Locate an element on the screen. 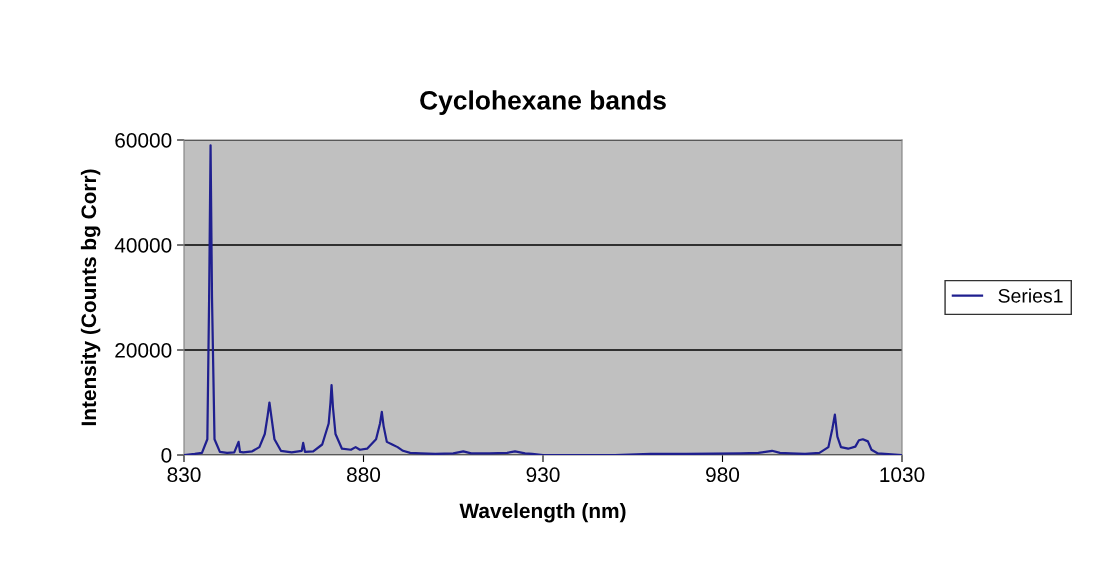 Image resolution: width=1099 pixels, height=583 pixels. chart-title: Cyclohexane bands is located at coordinates (543, 102).